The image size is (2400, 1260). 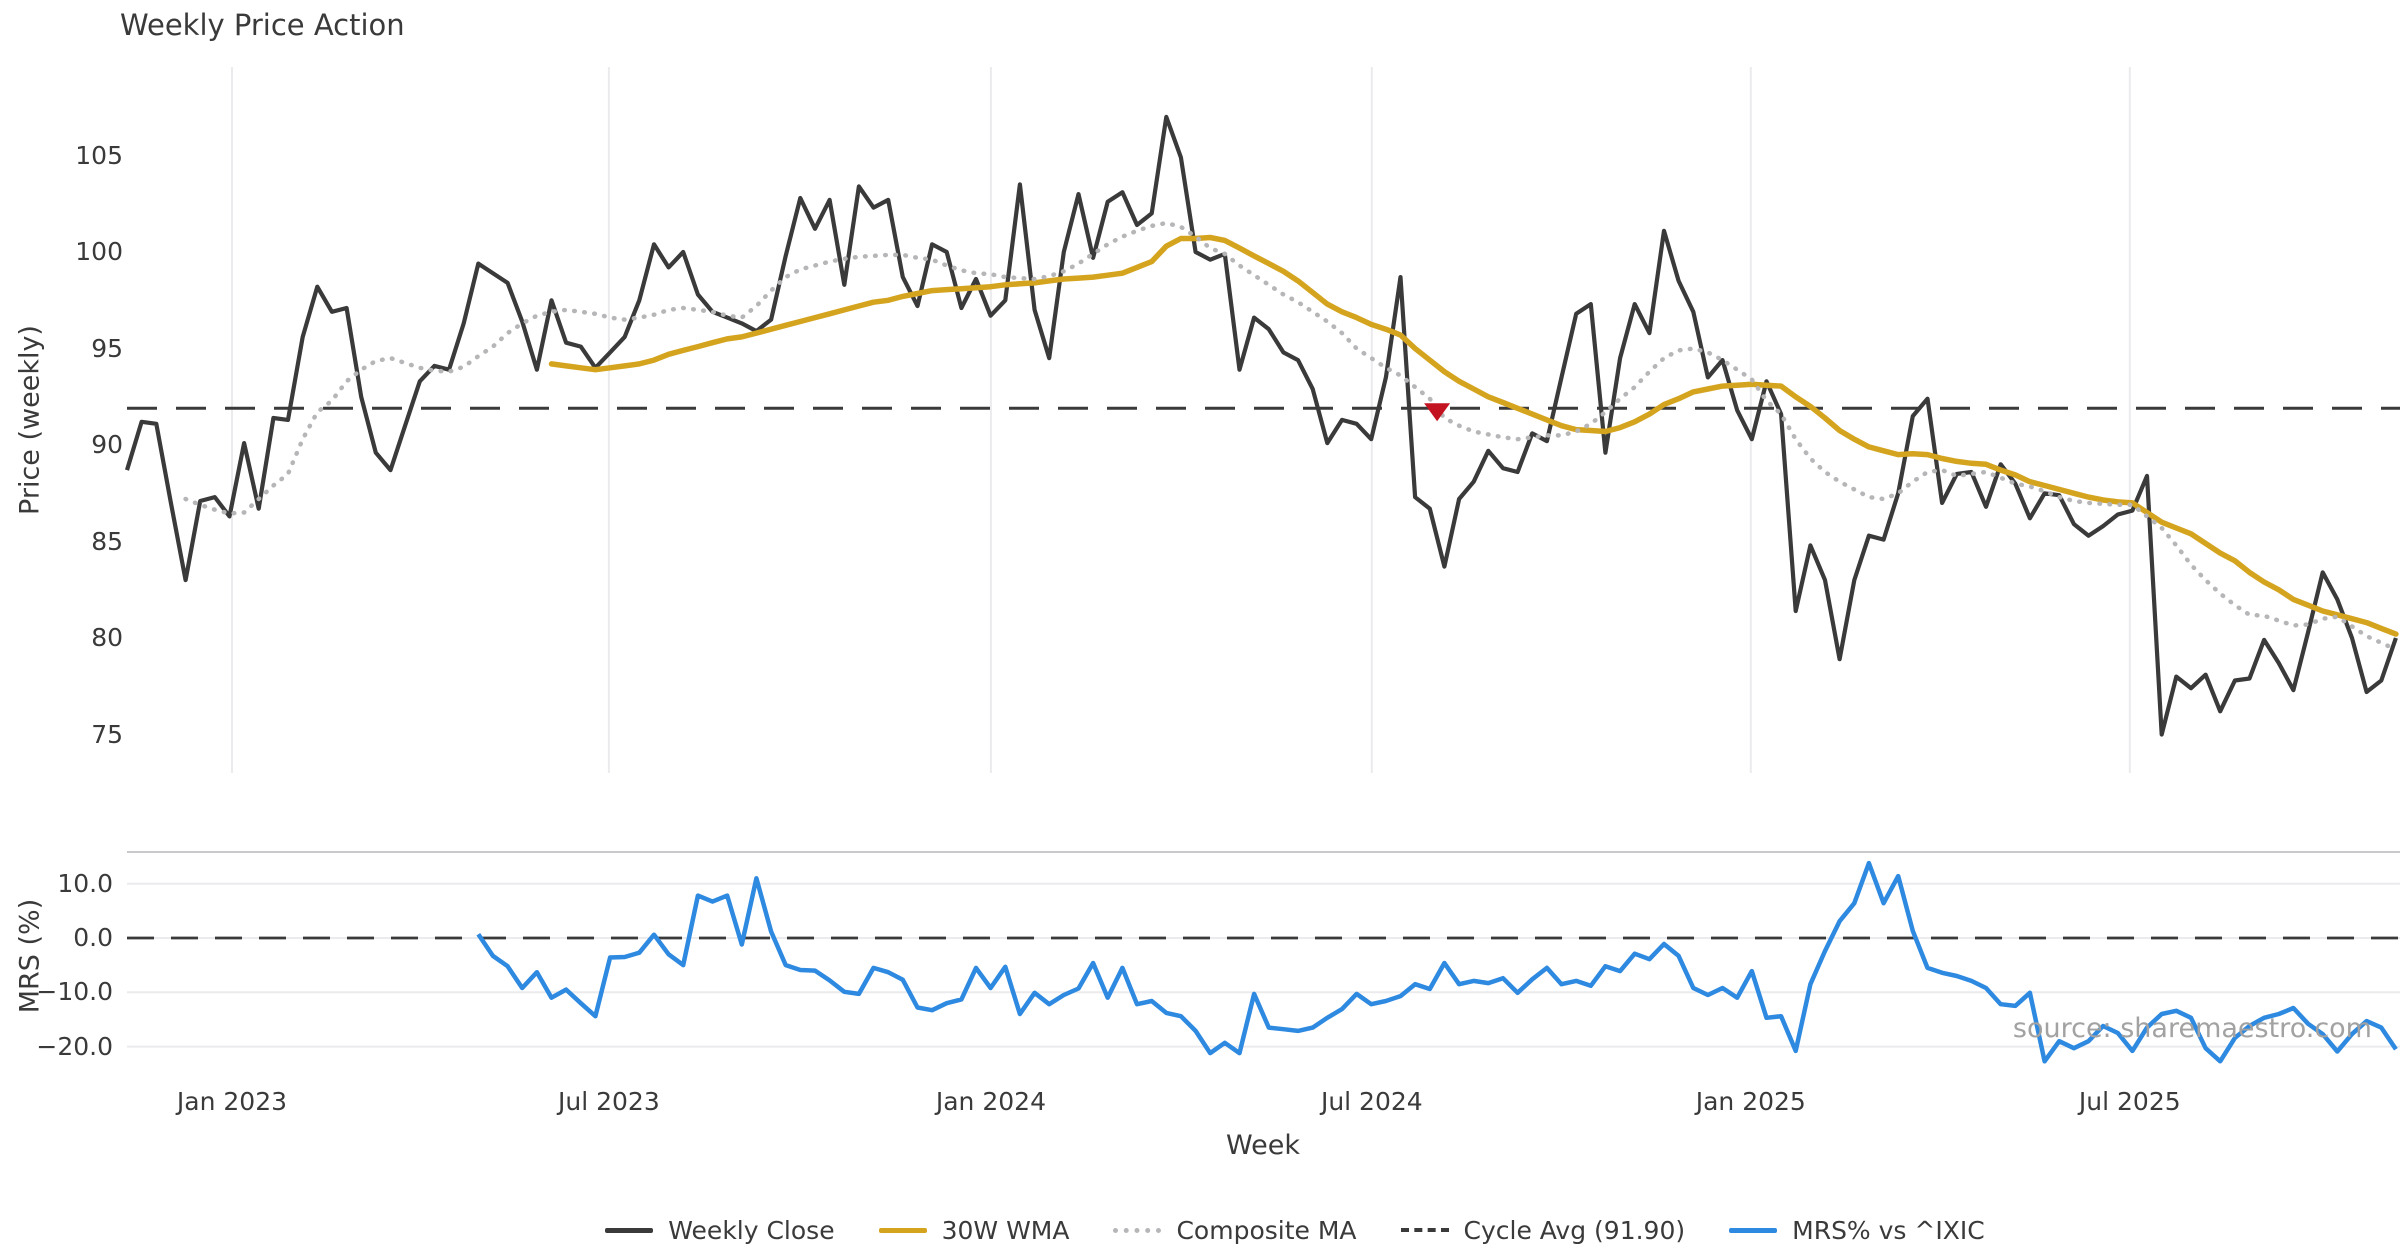 I want to click on legend-label: MRS% vs ^IXIC, so click(x=1888, y=1230).